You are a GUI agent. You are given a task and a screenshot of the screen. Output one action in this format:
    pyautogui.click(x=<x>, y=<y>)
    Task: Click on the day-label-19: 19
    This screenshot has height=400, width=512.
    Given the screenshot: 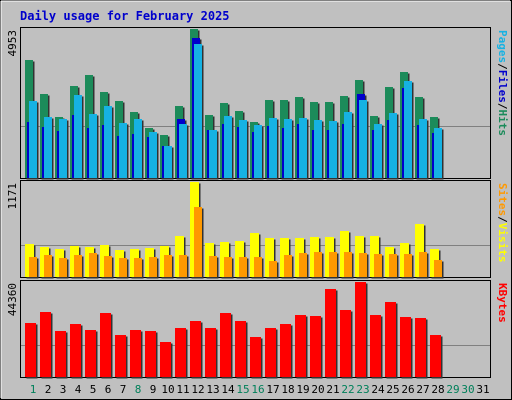 What is the action you would take?
    pyautogui.click(x=302, y=389)
    